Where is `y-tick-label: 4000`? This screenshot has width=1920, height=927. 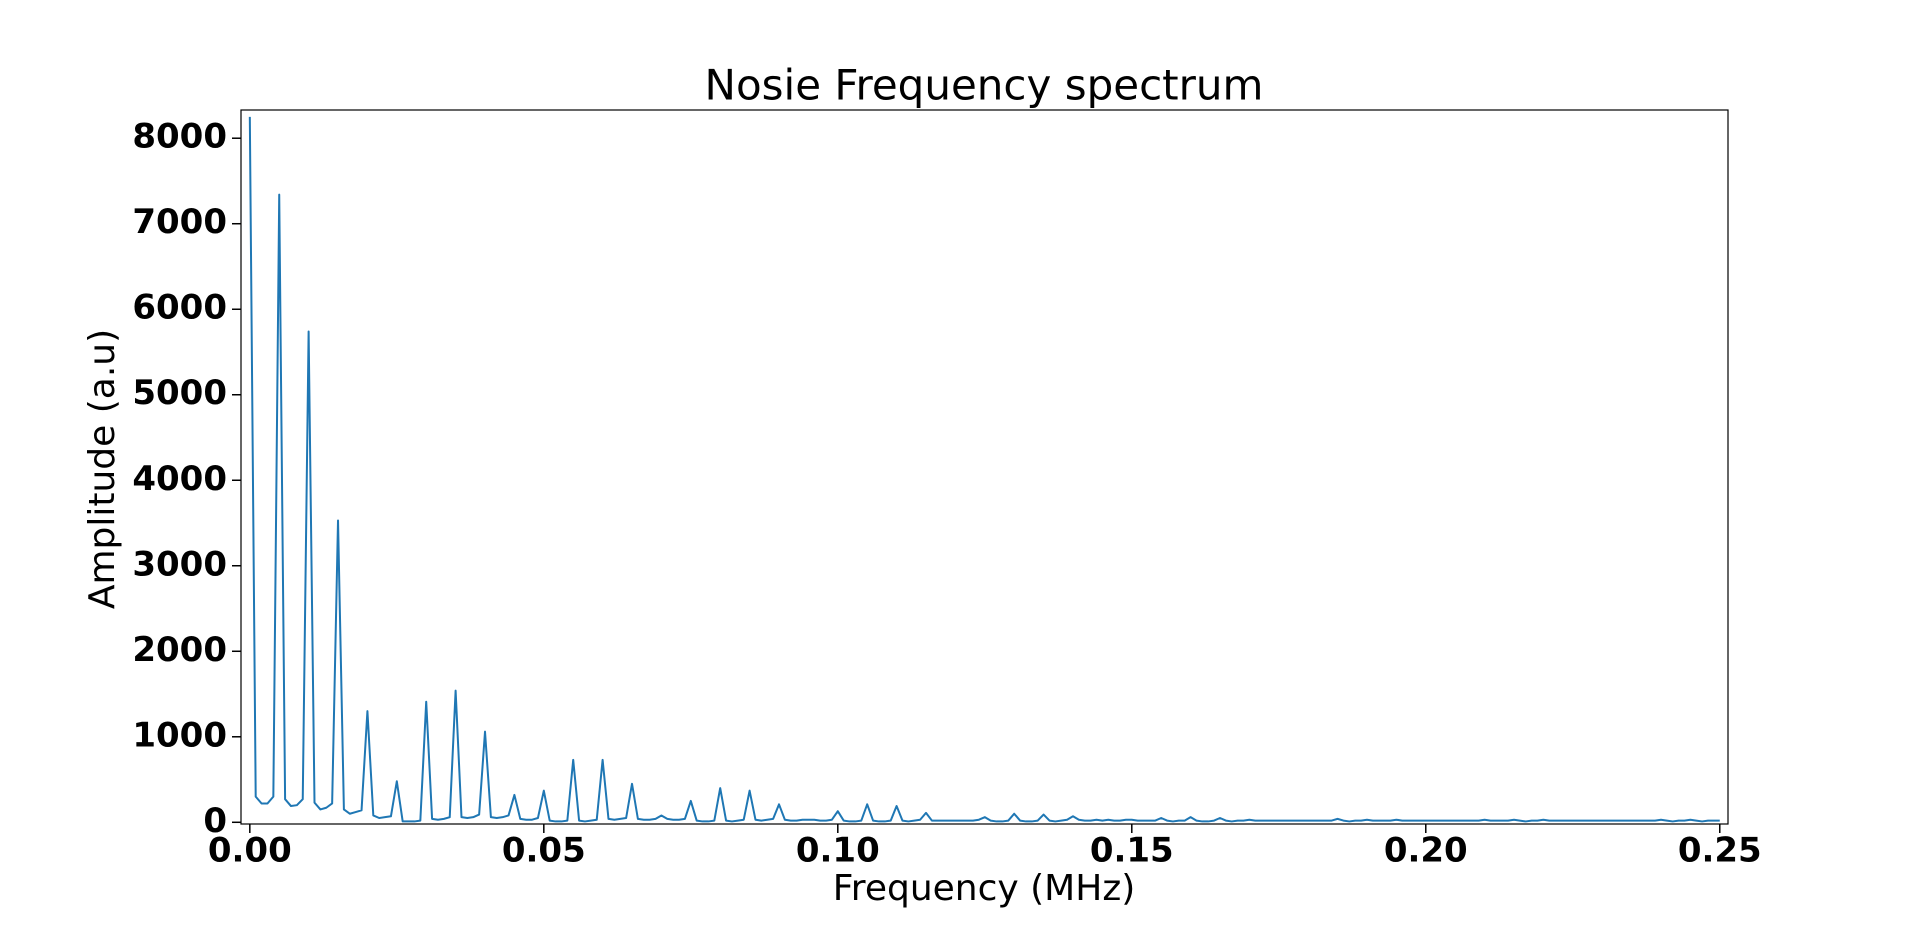 y-tick-label: 4000 is located at coordinates (179, 479).